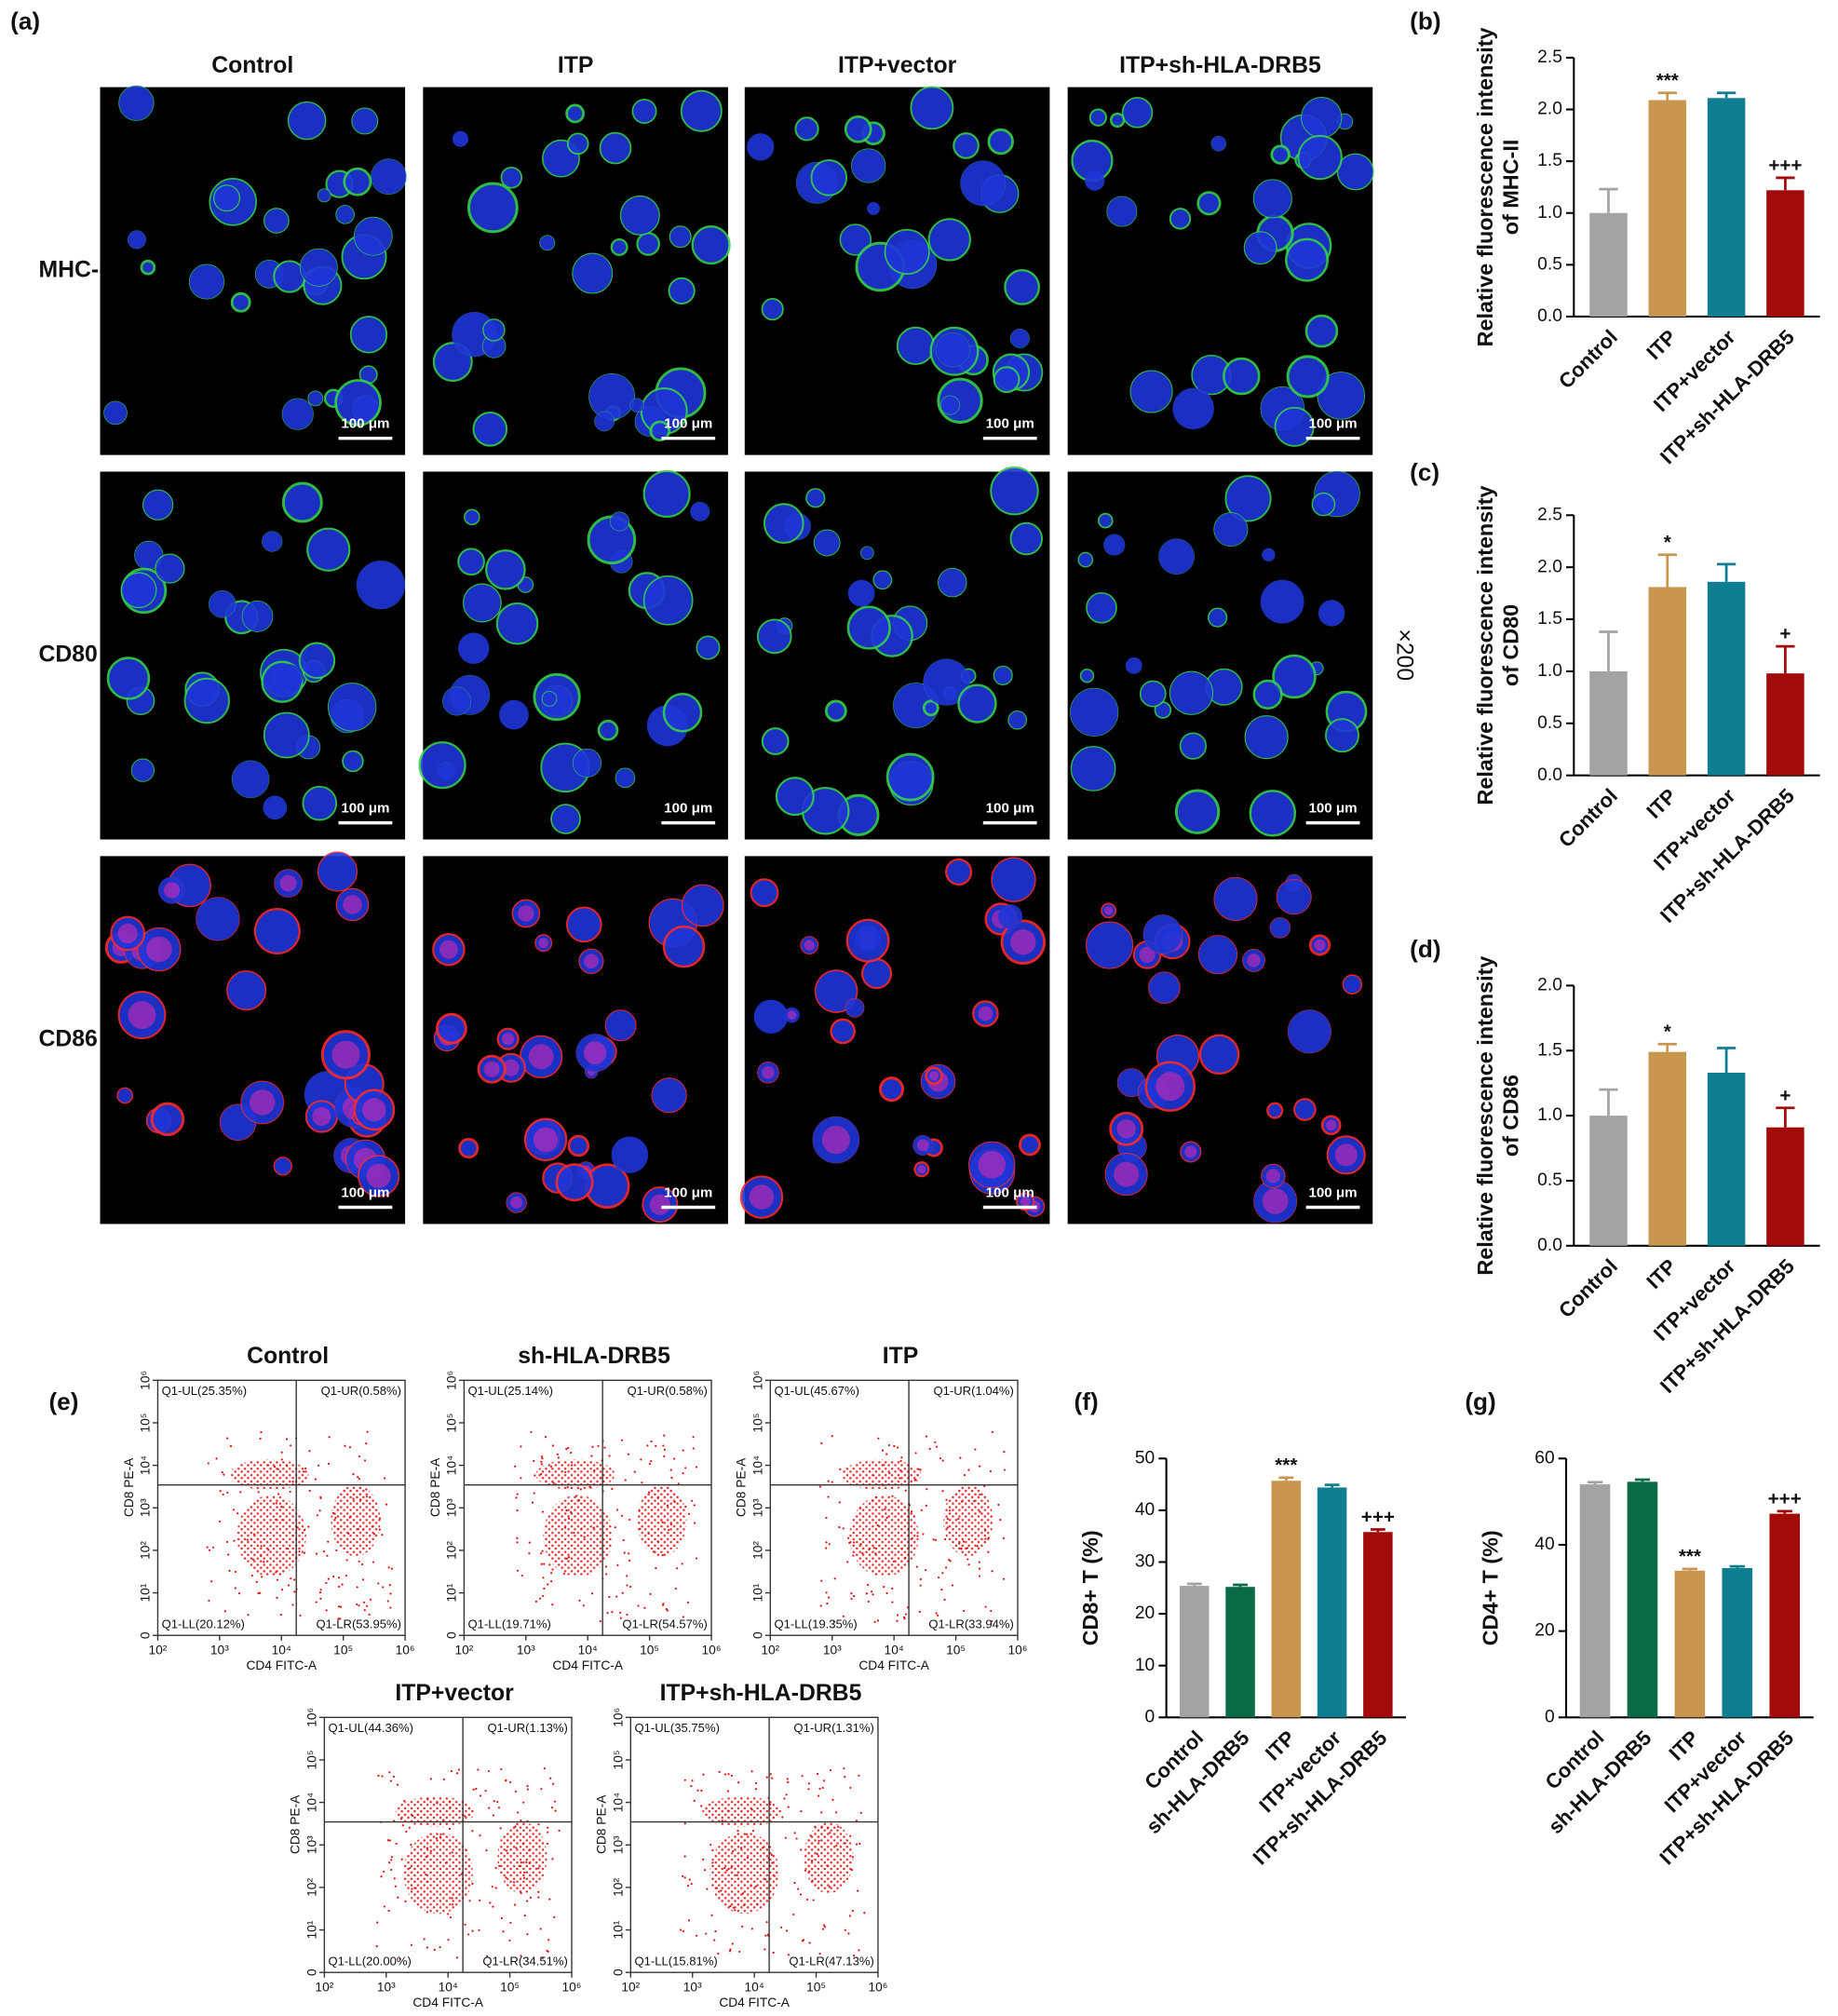  I want to click on y-tick-label: 10³, so click(146, 1507).